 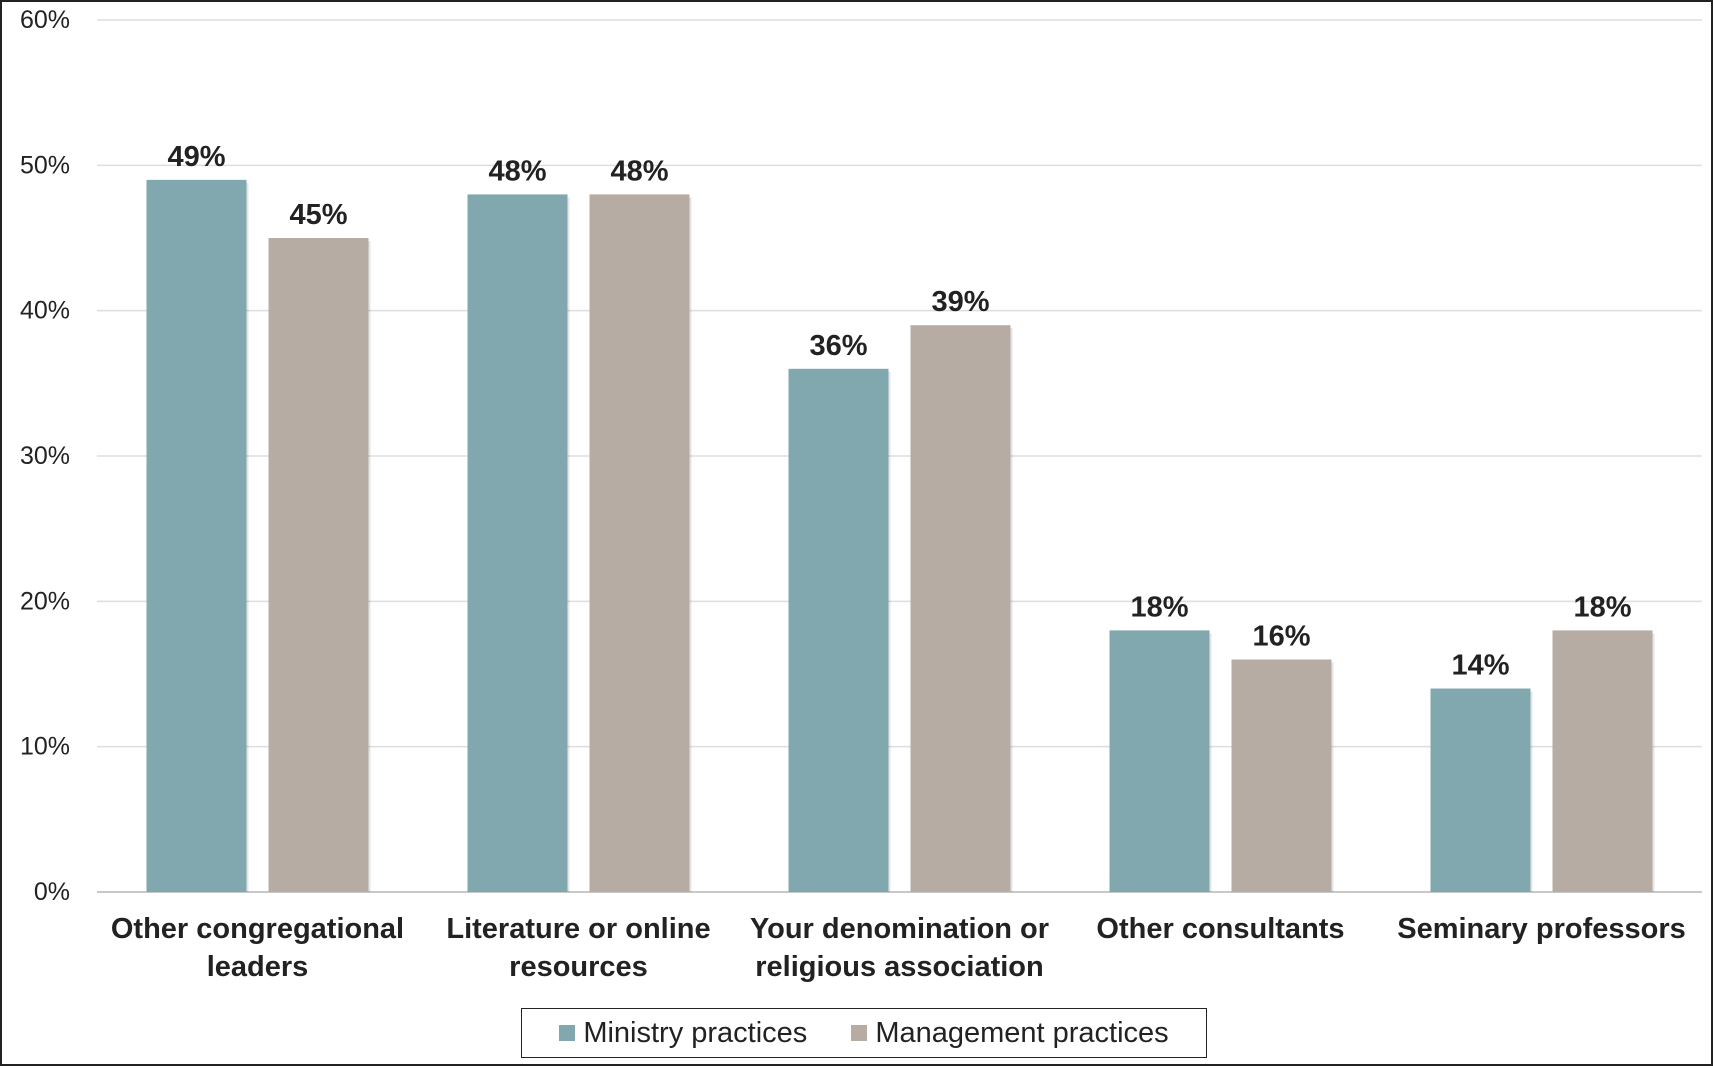 What do you see at coordinates (318, 215) in the screenshot?
I see `data-label: 45%` at bounding box center [318, 215].